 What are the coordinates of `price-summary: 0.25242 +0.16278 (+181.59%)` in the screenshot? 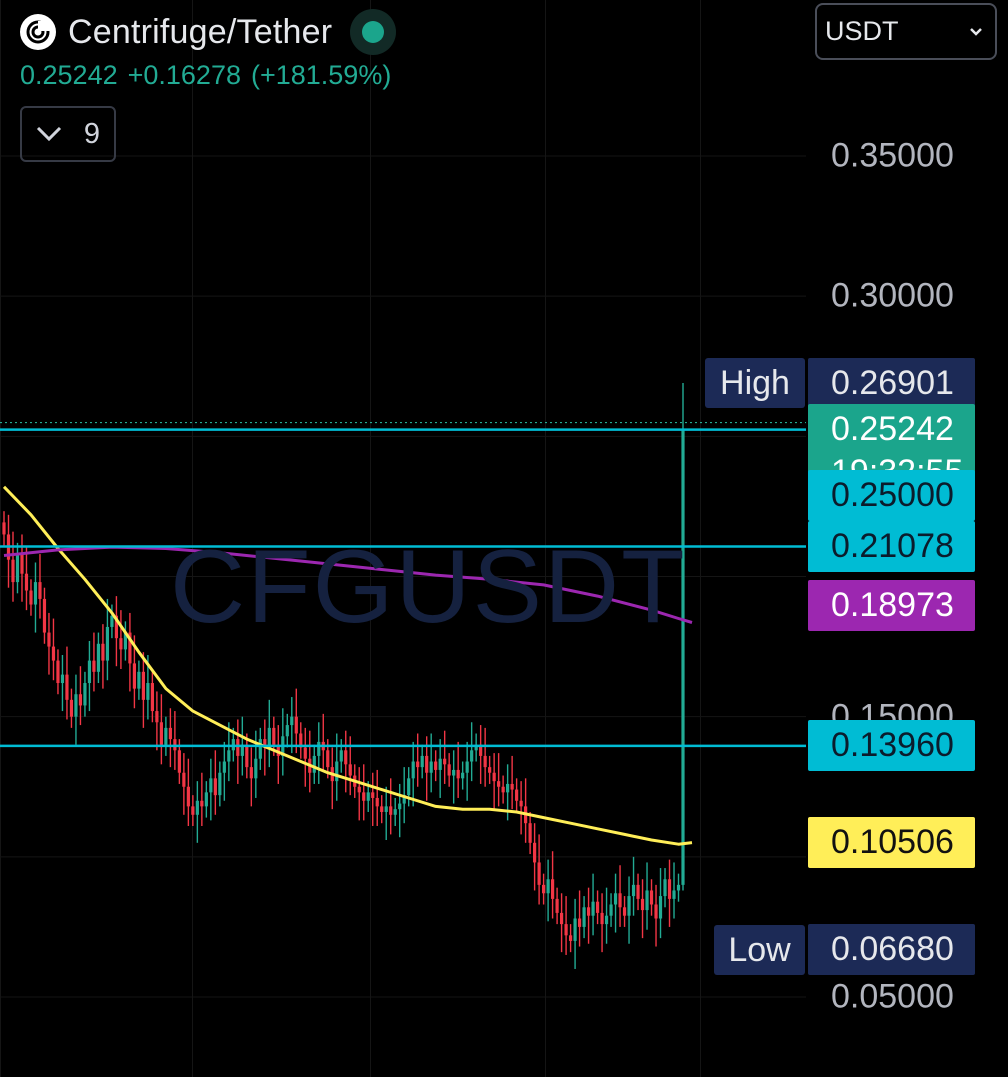 It's located at (210, 75).